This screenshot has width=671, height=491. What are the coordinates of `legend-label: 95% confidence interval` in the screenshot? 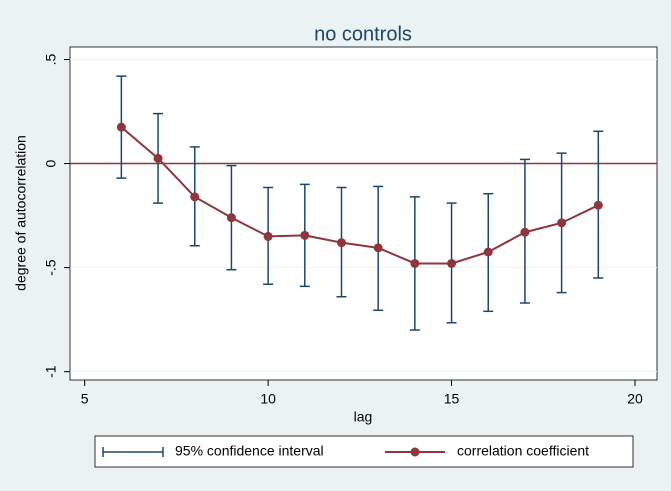 It's located at (249, 451).